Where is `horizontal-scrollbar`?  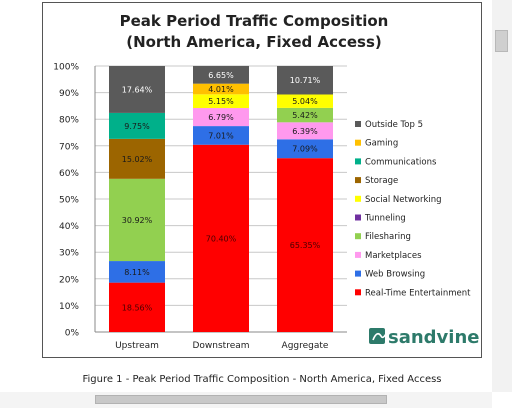
horizontal-scrollbar is located at coordinates (246, 400).